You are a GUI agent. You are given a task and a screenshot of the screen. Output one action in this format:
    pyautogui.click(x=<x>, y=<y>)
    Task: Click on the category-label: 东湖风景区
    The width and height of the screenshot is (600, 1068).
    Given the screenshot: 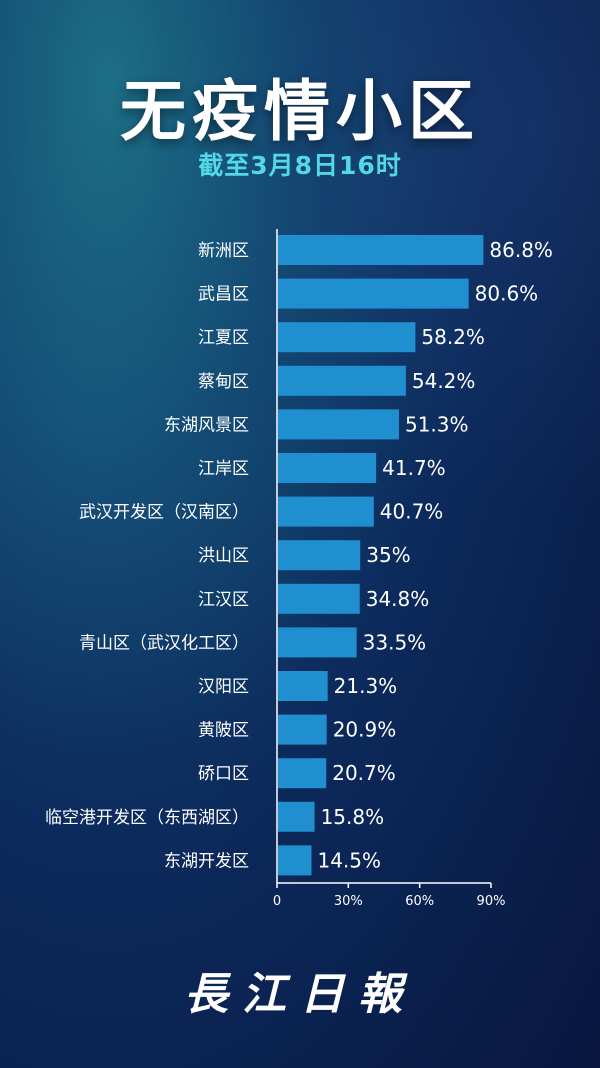 What is the action you would take?
    pyautogui.click(x=206, y=425)
    